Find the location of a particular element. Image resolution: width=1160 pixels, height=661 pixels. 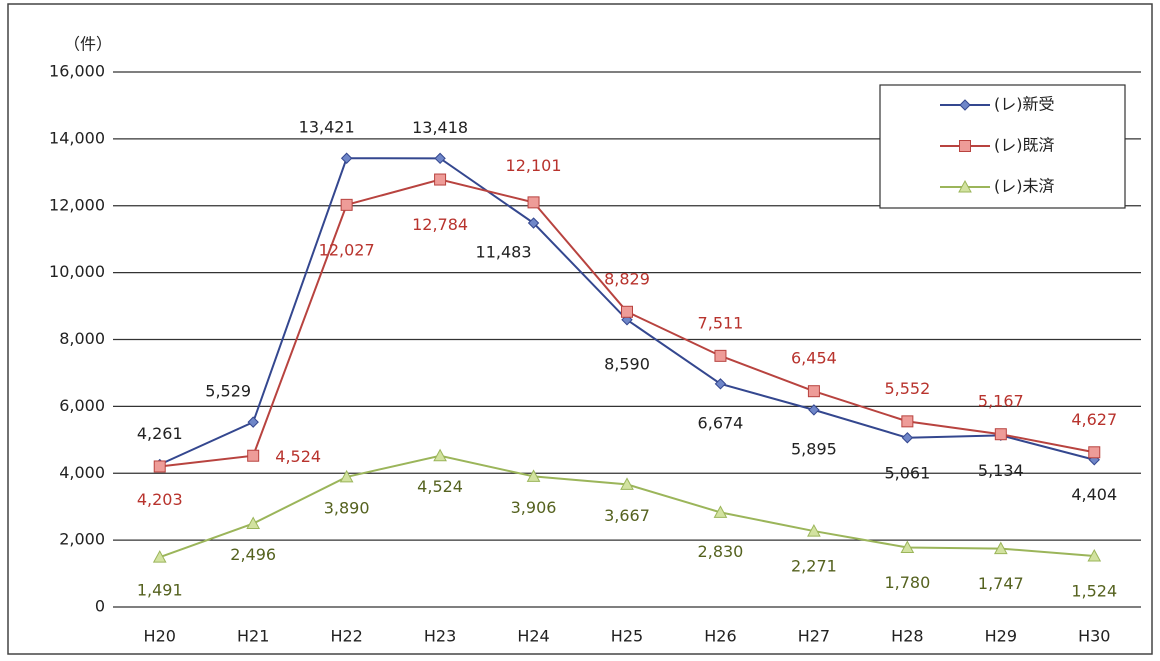

legend-label: (レ)既済 is located at coordinates (1024, 145).